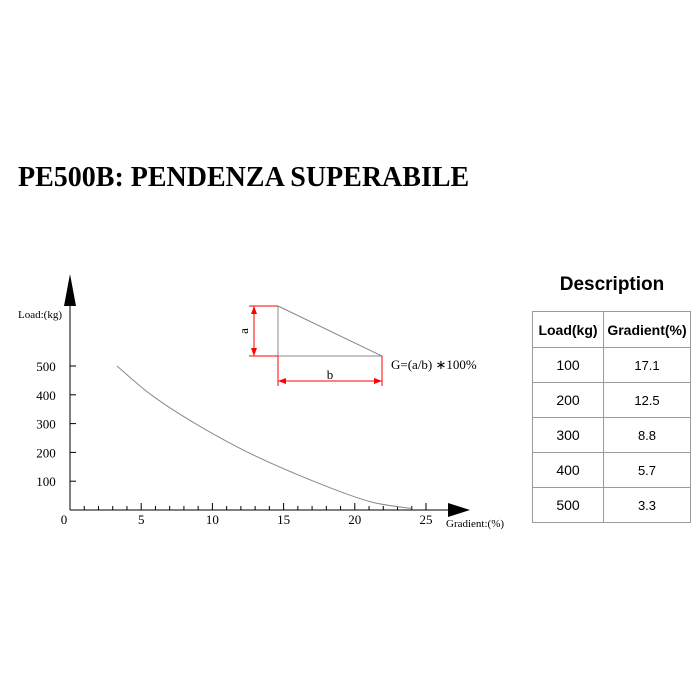 The height and width of the screenshot is (700, 700). What do you see at coordinates (46, 424) in the screenshot?
I see `y-tick-label: 300` at bounding box center [46, 424].